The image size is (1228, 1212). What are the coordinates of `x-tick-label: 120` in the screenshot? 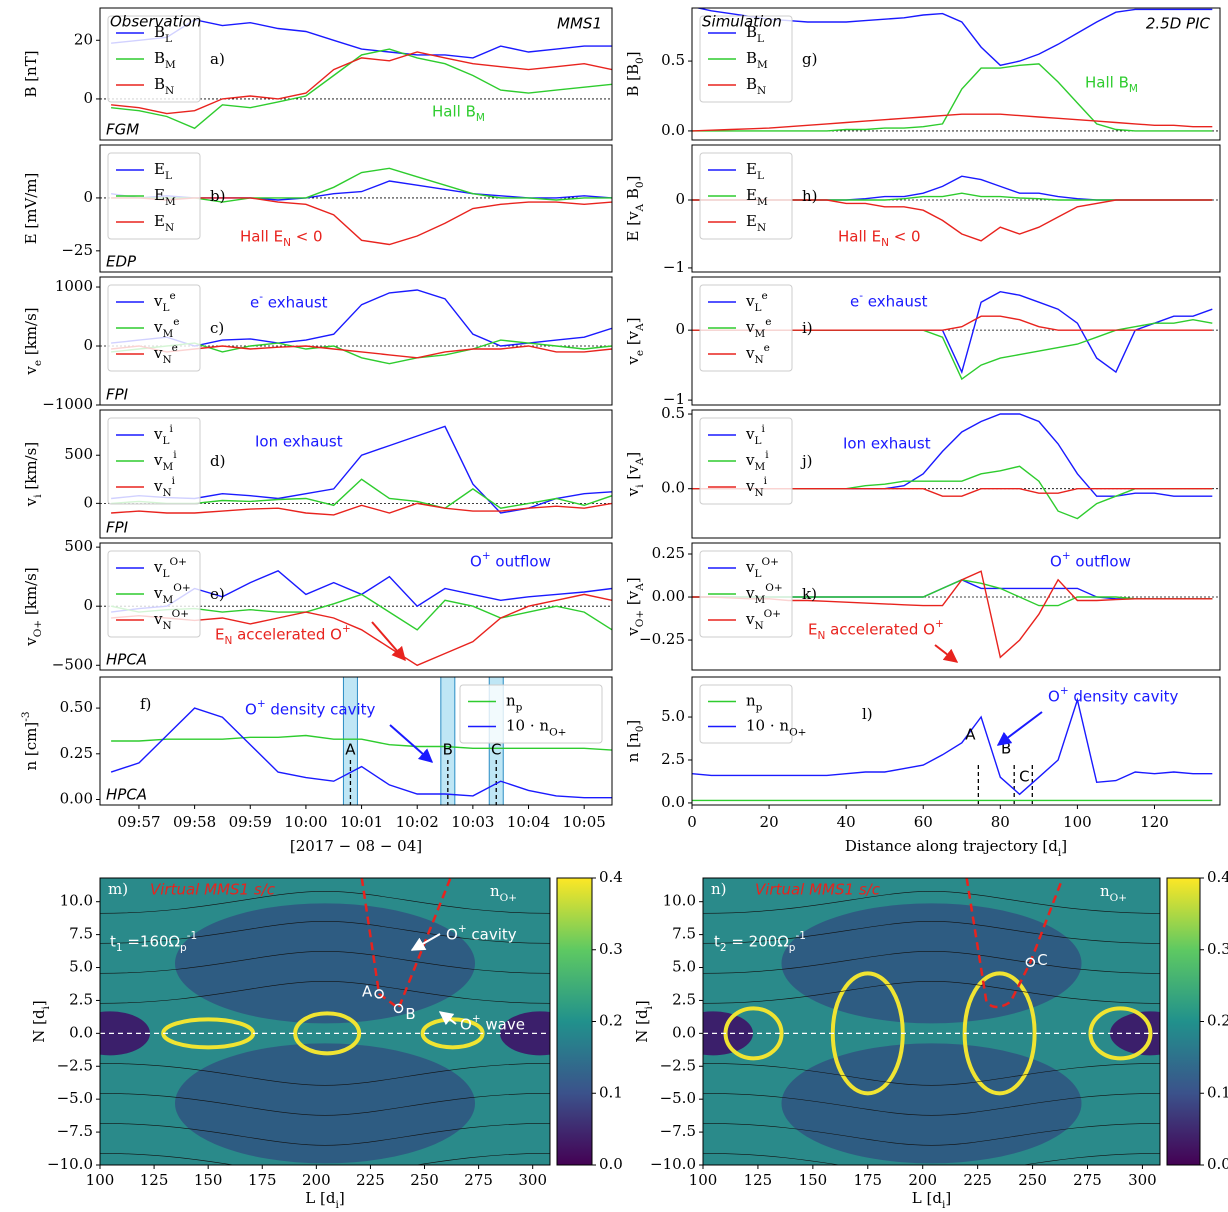 It's located at (1154, 822).